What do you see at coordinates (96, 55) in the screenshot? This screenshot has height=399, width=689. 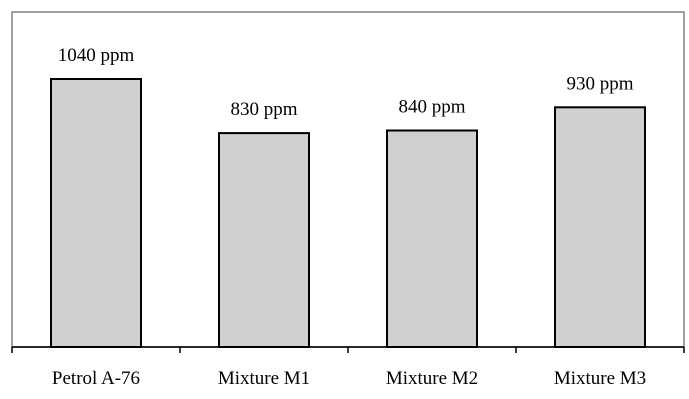 I see `data-label: 1040 ppm` at bounding box center [96, 55].